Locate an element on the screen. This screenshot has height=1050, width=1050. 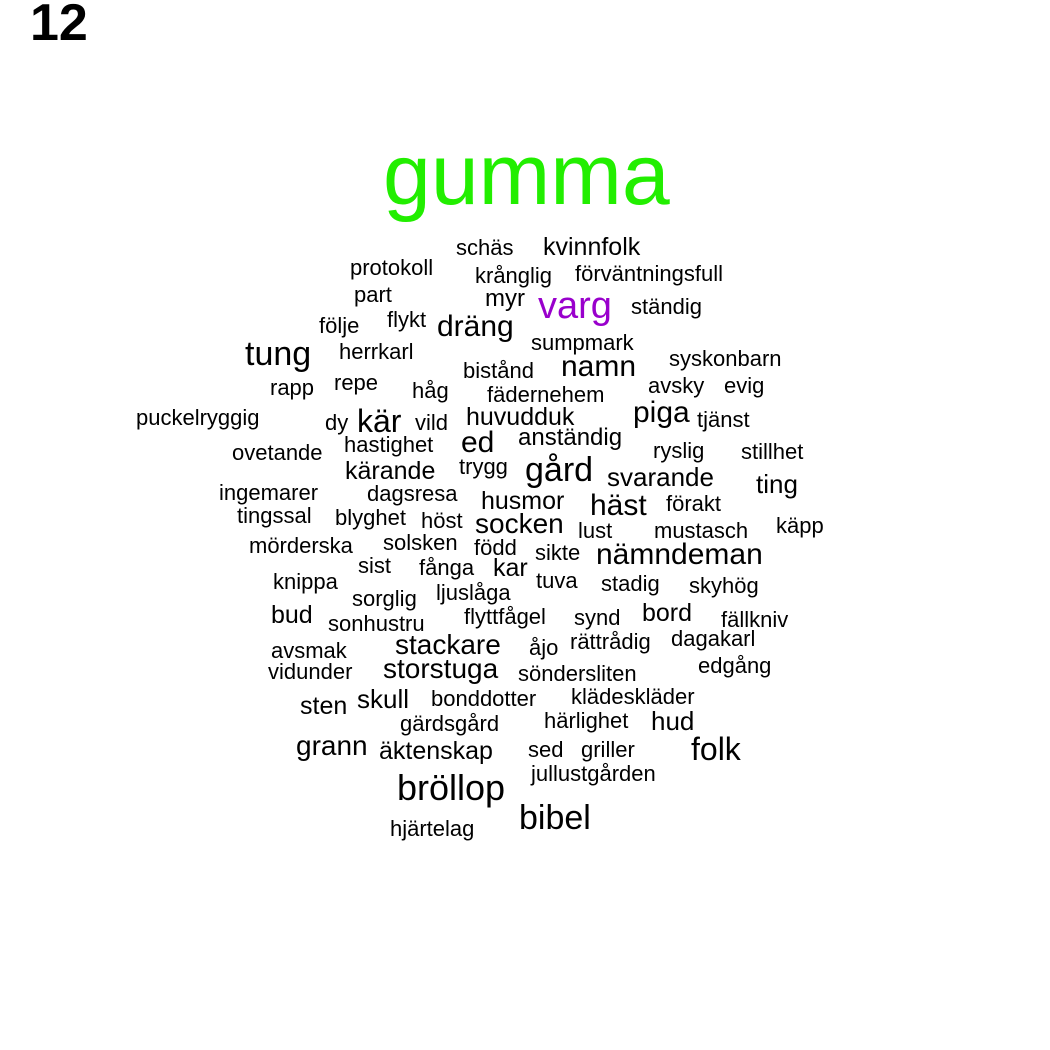
word-standig: ständig is located at coordinates (666, 306).